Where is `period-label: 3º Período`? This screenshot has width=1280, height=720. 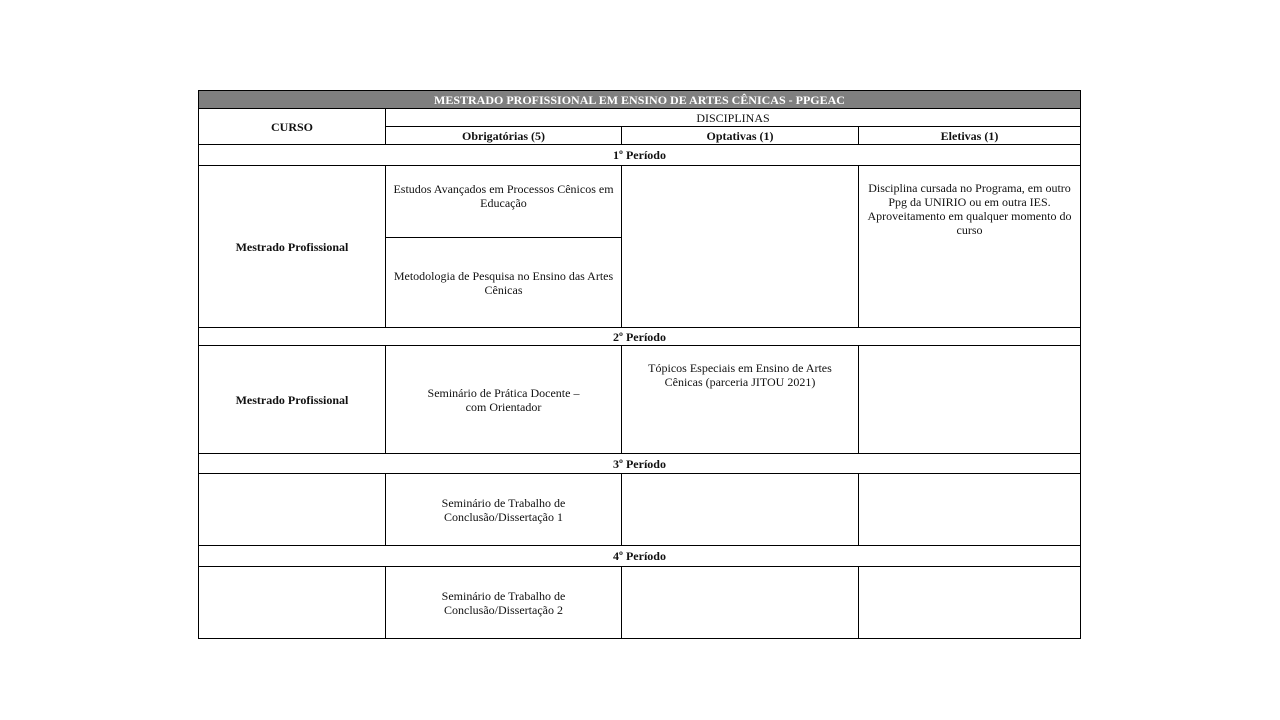
period-label: 3º Período is located at coordinates (639, 463).